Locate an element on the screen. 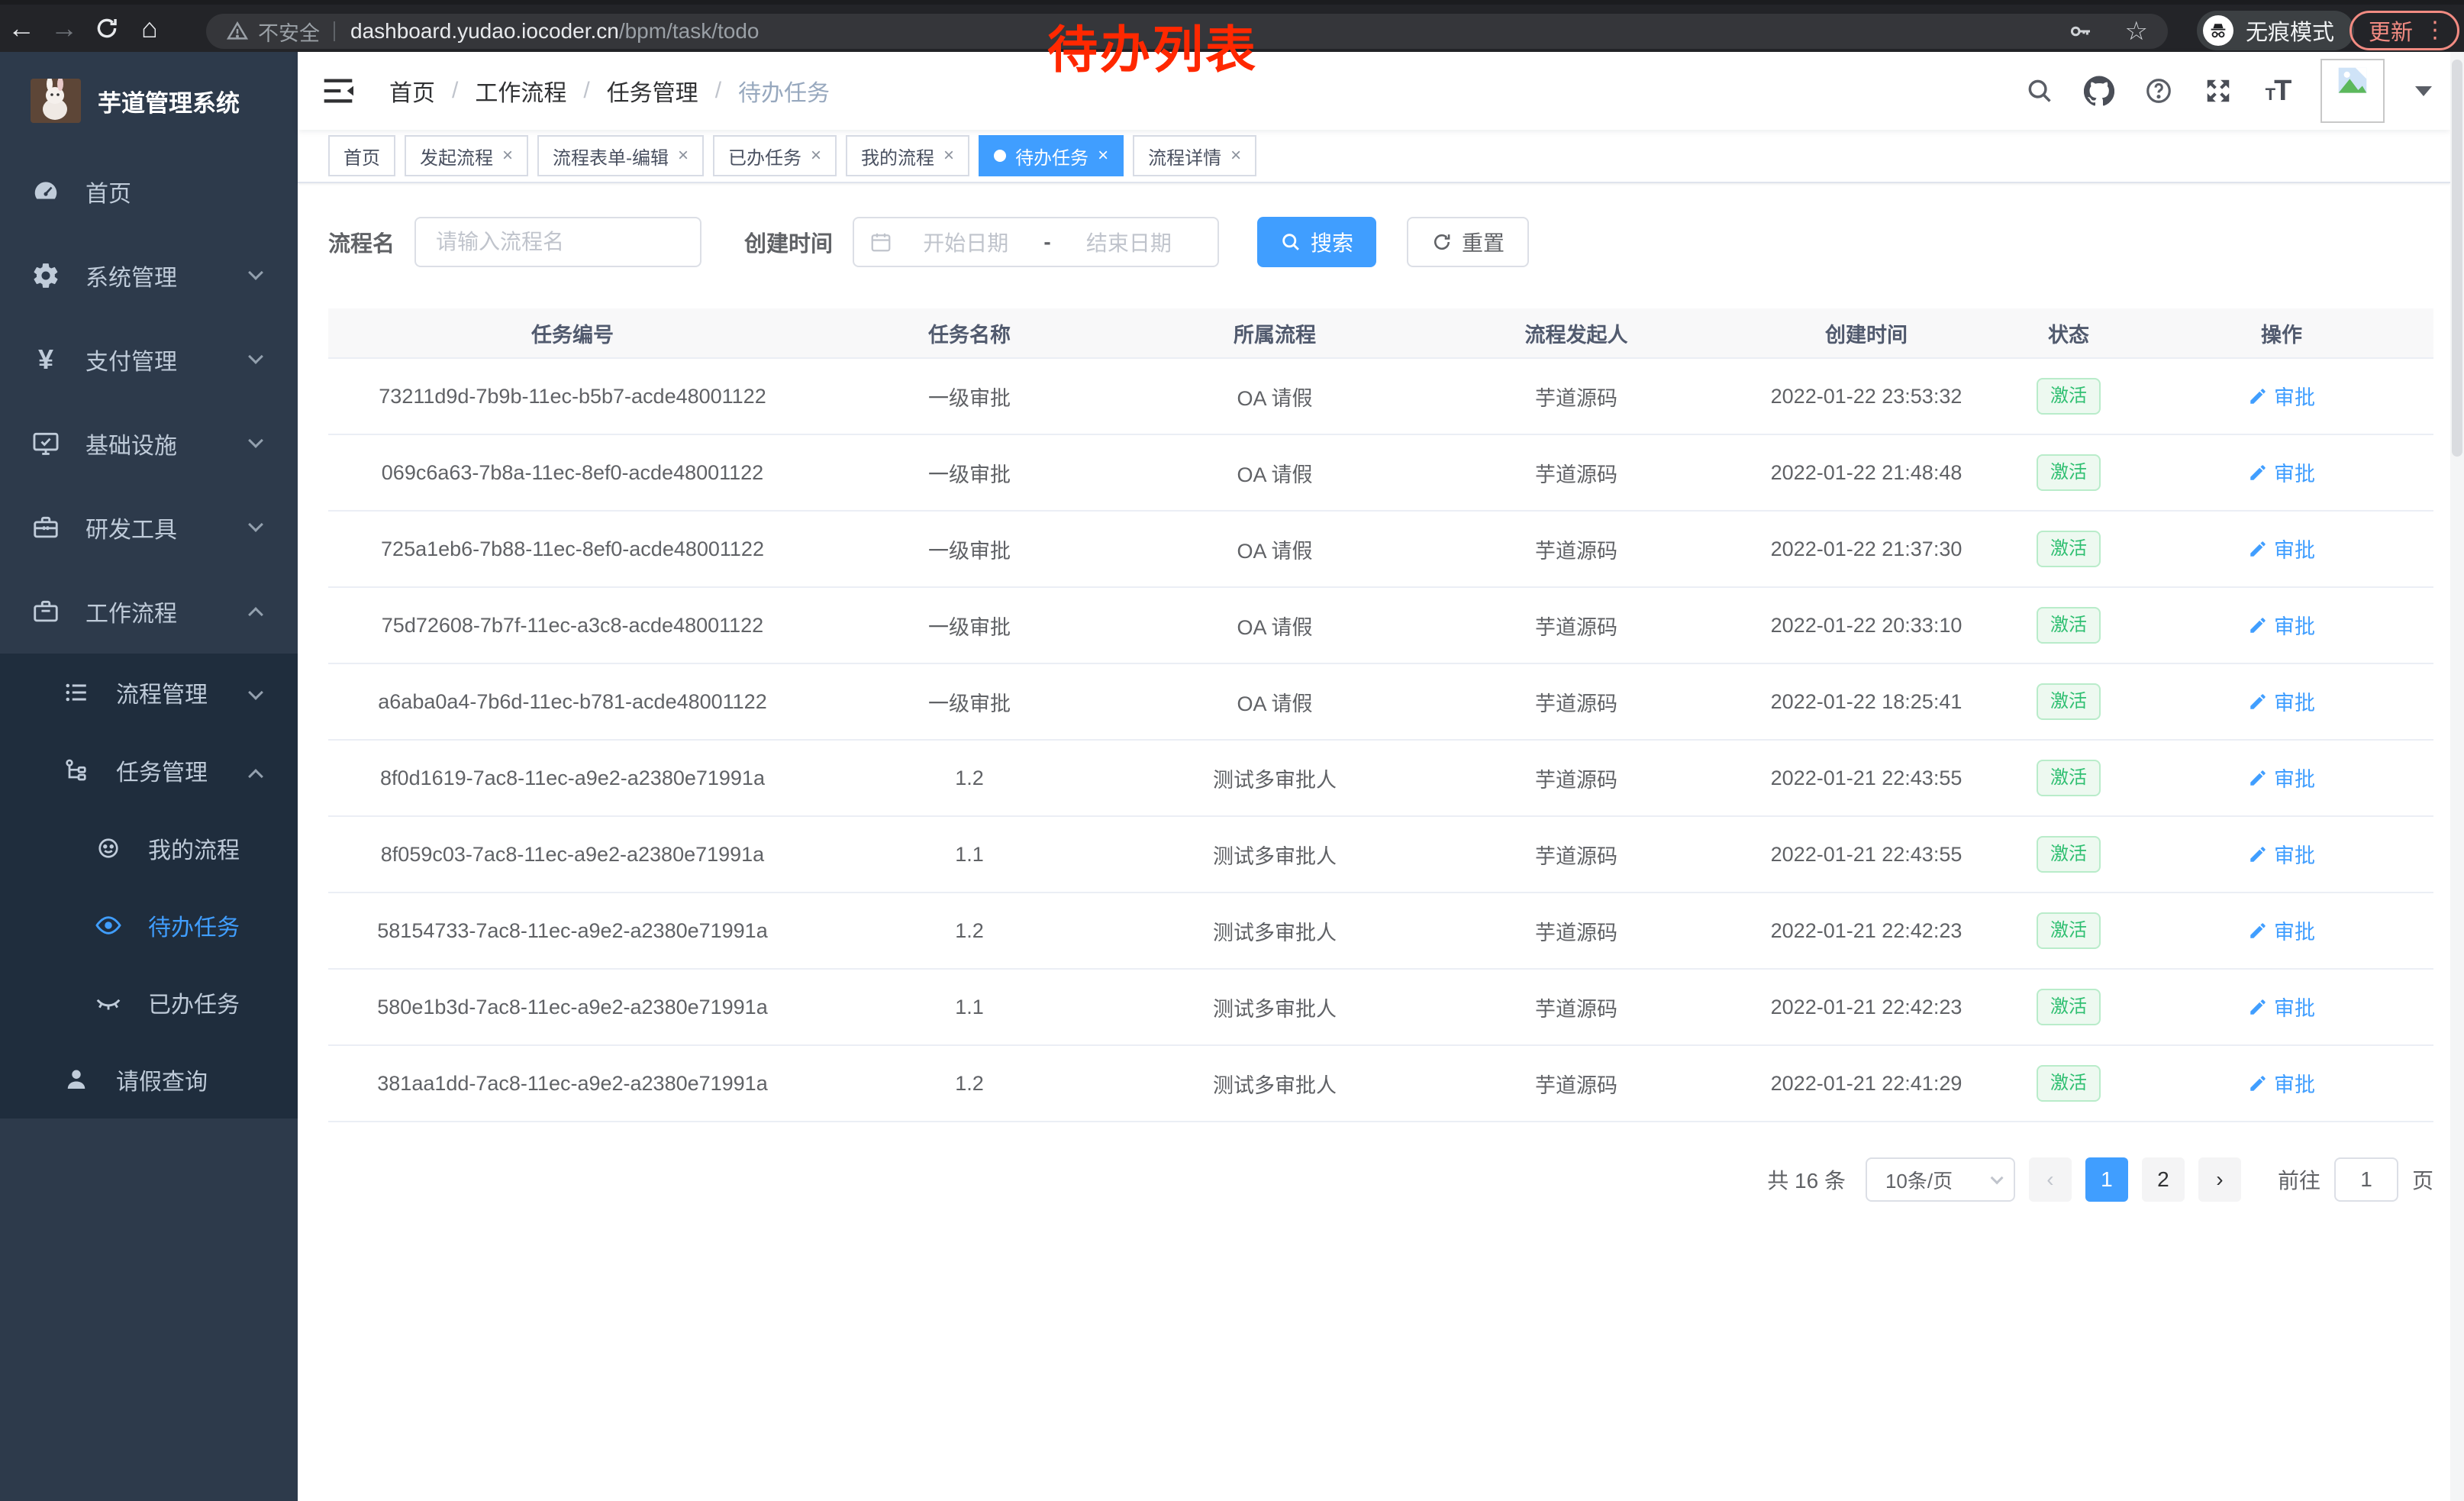  page-2-button: 2 is located at coordinates (2163, 1179).